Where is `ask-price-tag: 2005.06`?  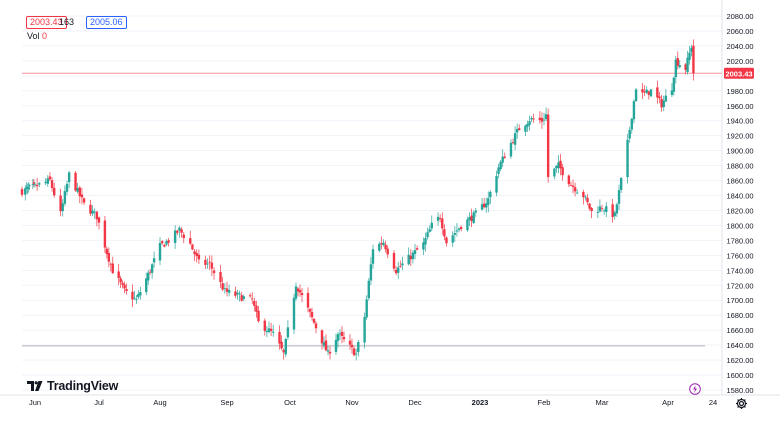 ask-price-tag: 2005.06 is located at coordinates (106, 22).